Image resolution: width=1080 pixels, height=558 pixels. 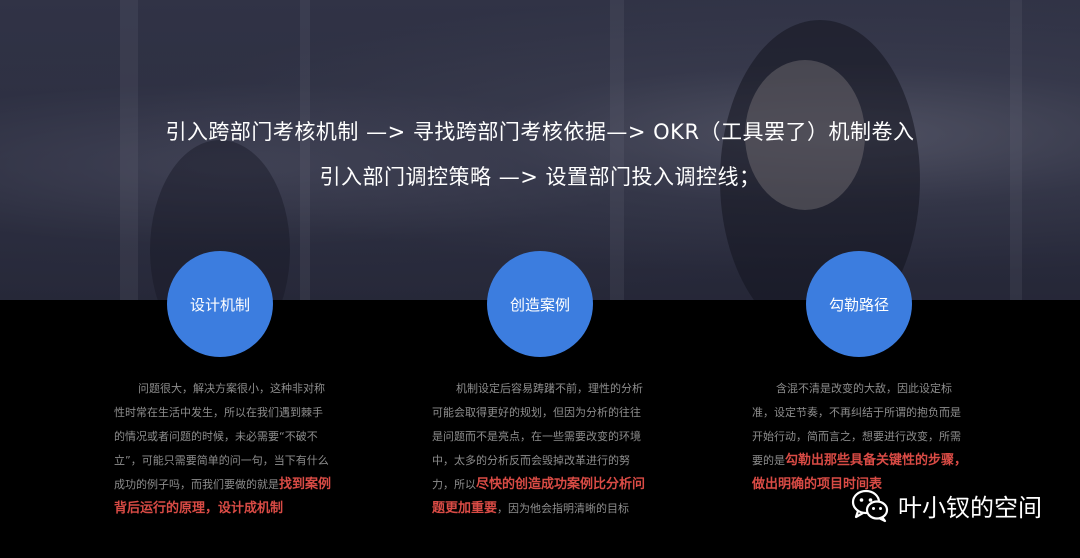 I want to click on description-highlight: 勾勒出那些具备关键性的步骤，做出明确的项目时间表, so click(x=860, y=472).